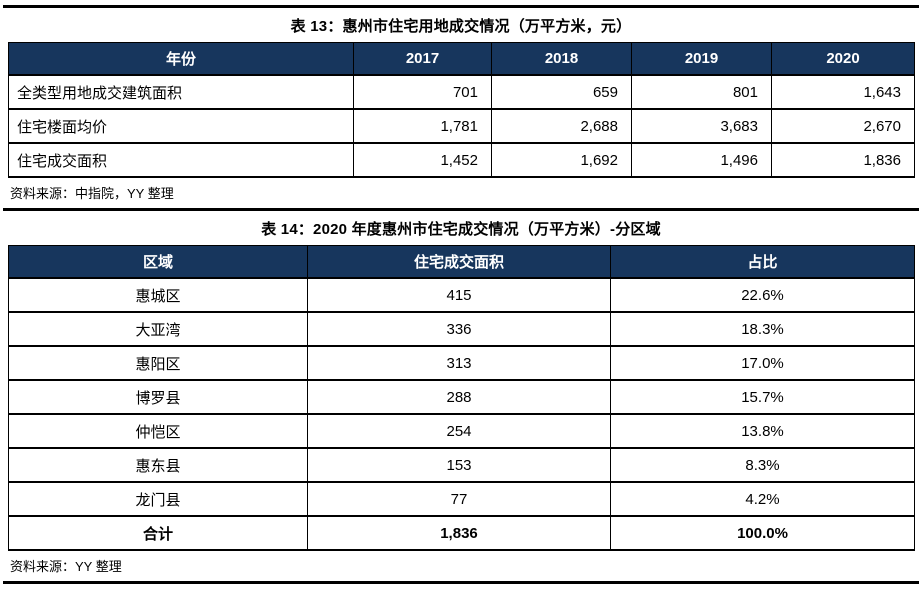 This screenshot has height=613, width=922. I want to click on table-cell: 801, so click(701, 92).